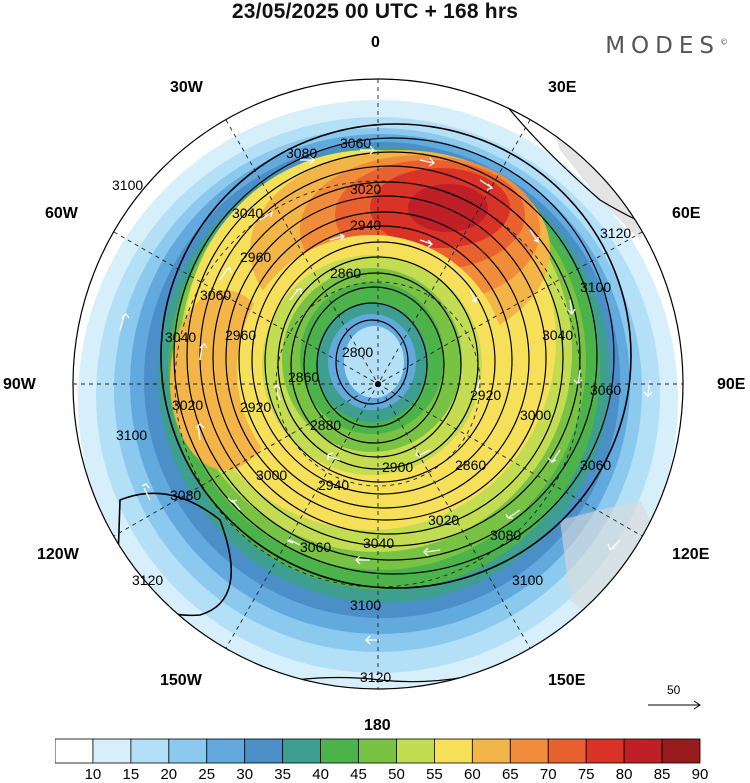 Image resolution: width=750 pixels, height=783 pixels. Describe the element at coordinates (325, 425) in the screenshot. I see `contour-label: 2880` at that location.